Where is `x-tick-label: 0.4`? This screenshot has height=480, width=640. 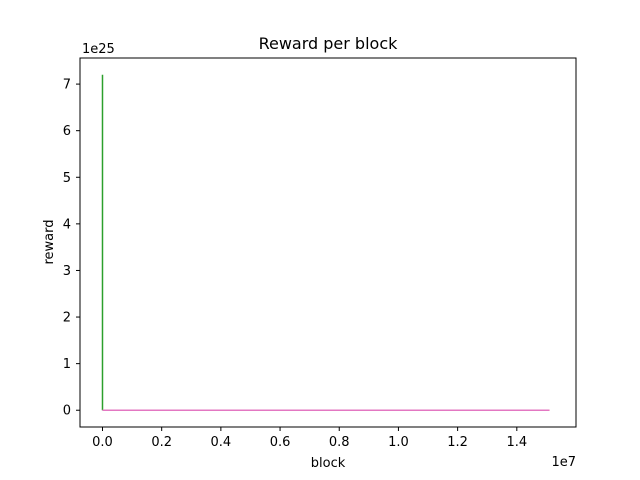 x-tick-label: 0.4 is located at coordinates (221, 442).